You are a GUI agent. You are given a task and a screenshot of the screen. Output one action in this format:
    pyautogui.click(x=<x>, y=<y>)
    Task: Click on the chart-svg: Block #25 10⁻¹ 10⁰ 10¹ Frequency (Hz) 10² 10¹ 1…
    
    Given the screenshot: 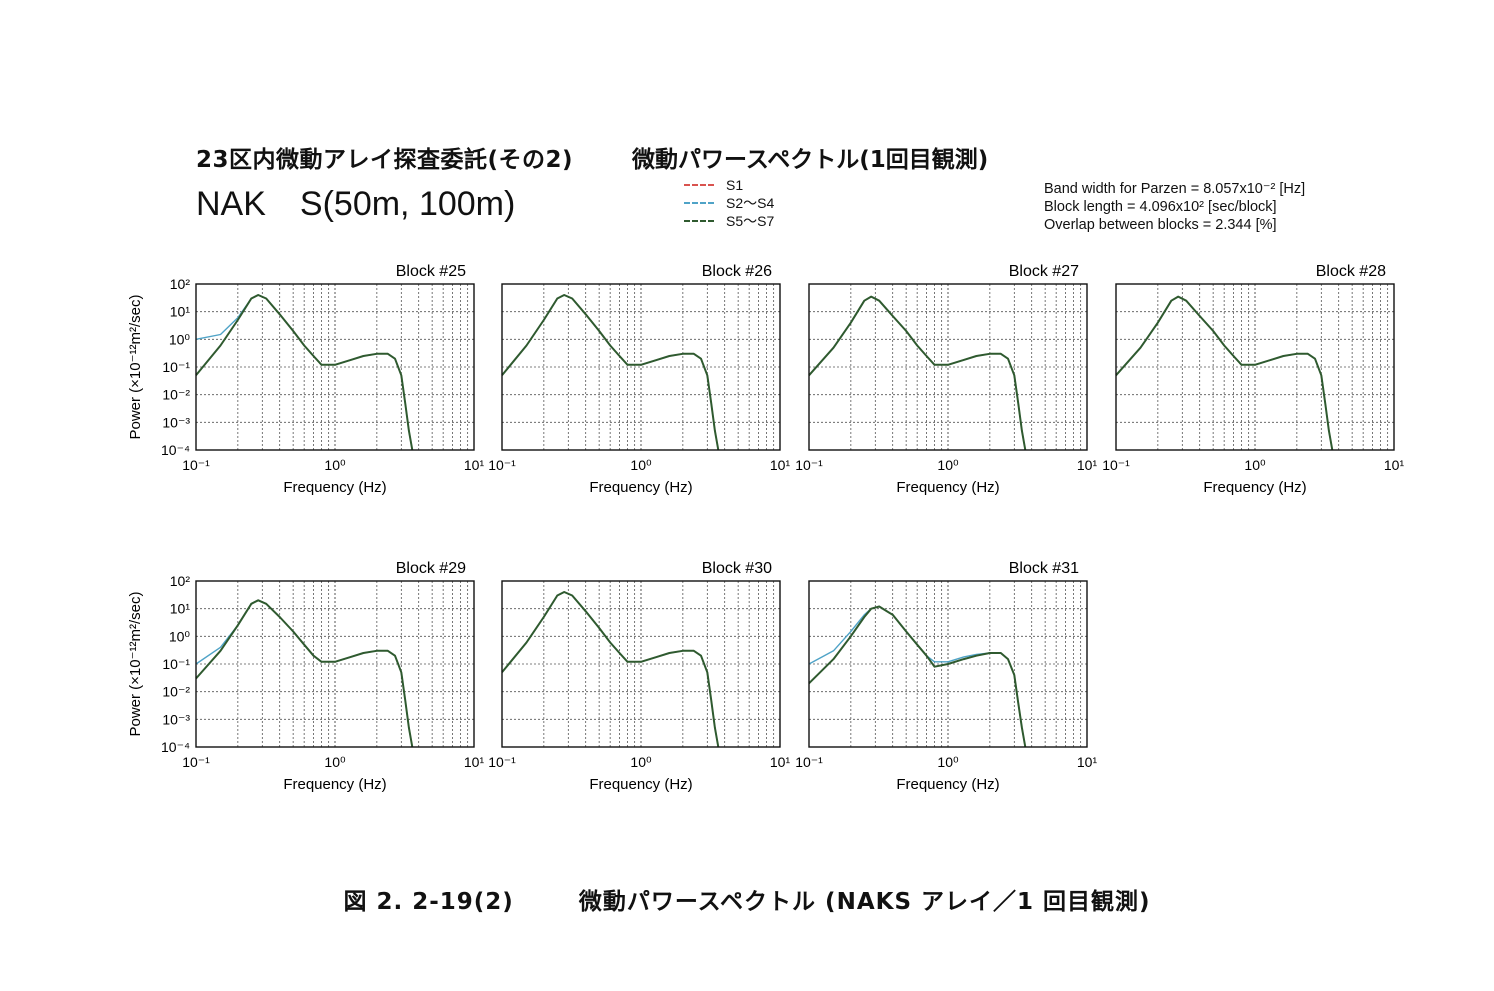 What is the action you would take?
    pyautogui.click(x=305, y=379)
    